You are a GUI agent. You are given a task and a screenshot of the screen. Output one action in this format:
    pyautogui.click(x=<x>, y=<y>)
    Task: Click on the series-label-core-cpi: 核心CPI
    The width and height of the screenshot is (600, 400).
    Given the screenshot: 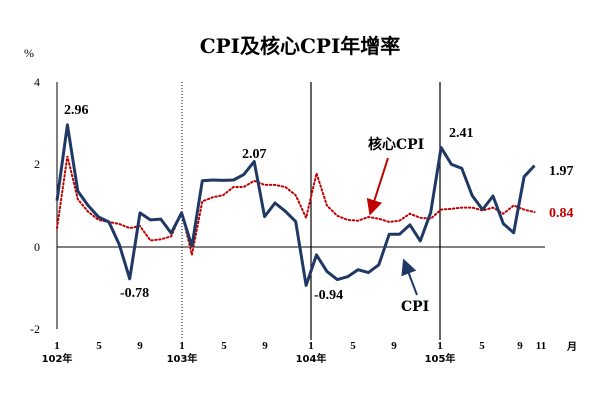 What is the action you would take?
    pyautogui.click(x=396, y=144)
    